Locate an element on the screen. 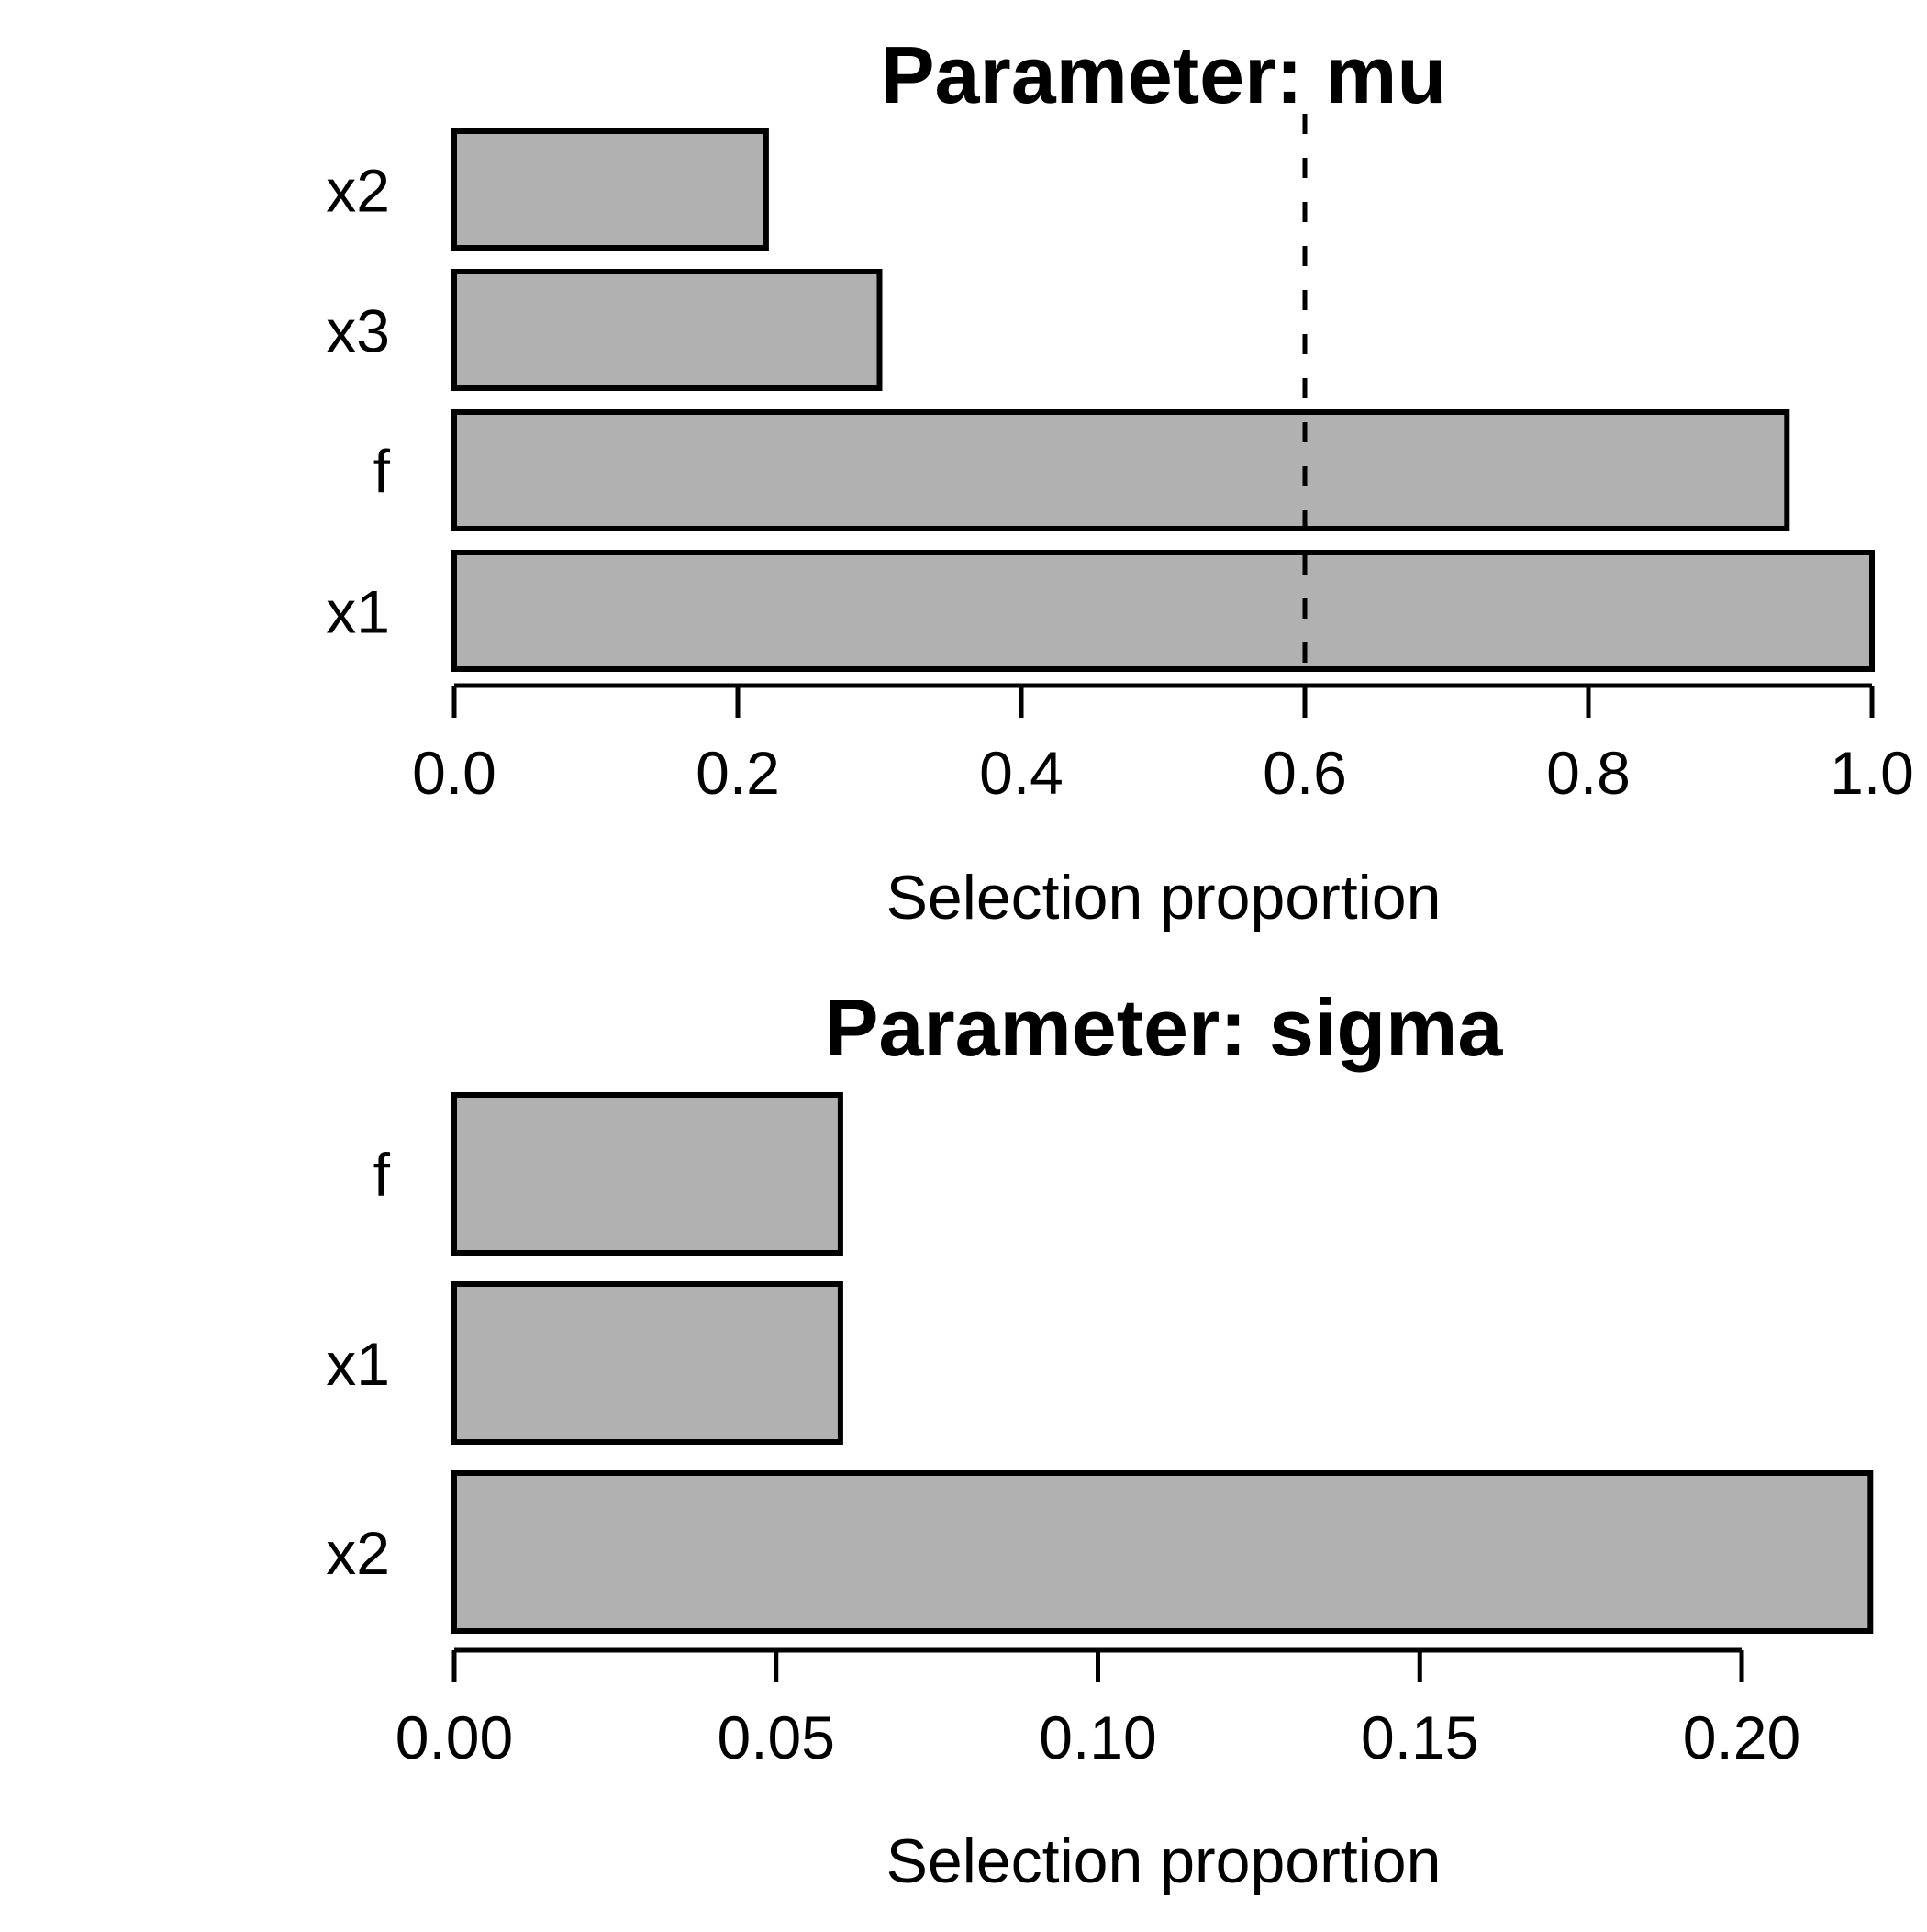 This screenshot has height=1932, width=1927. x-axis-tick-label: 0.0 is located at coordinates (454, 773).